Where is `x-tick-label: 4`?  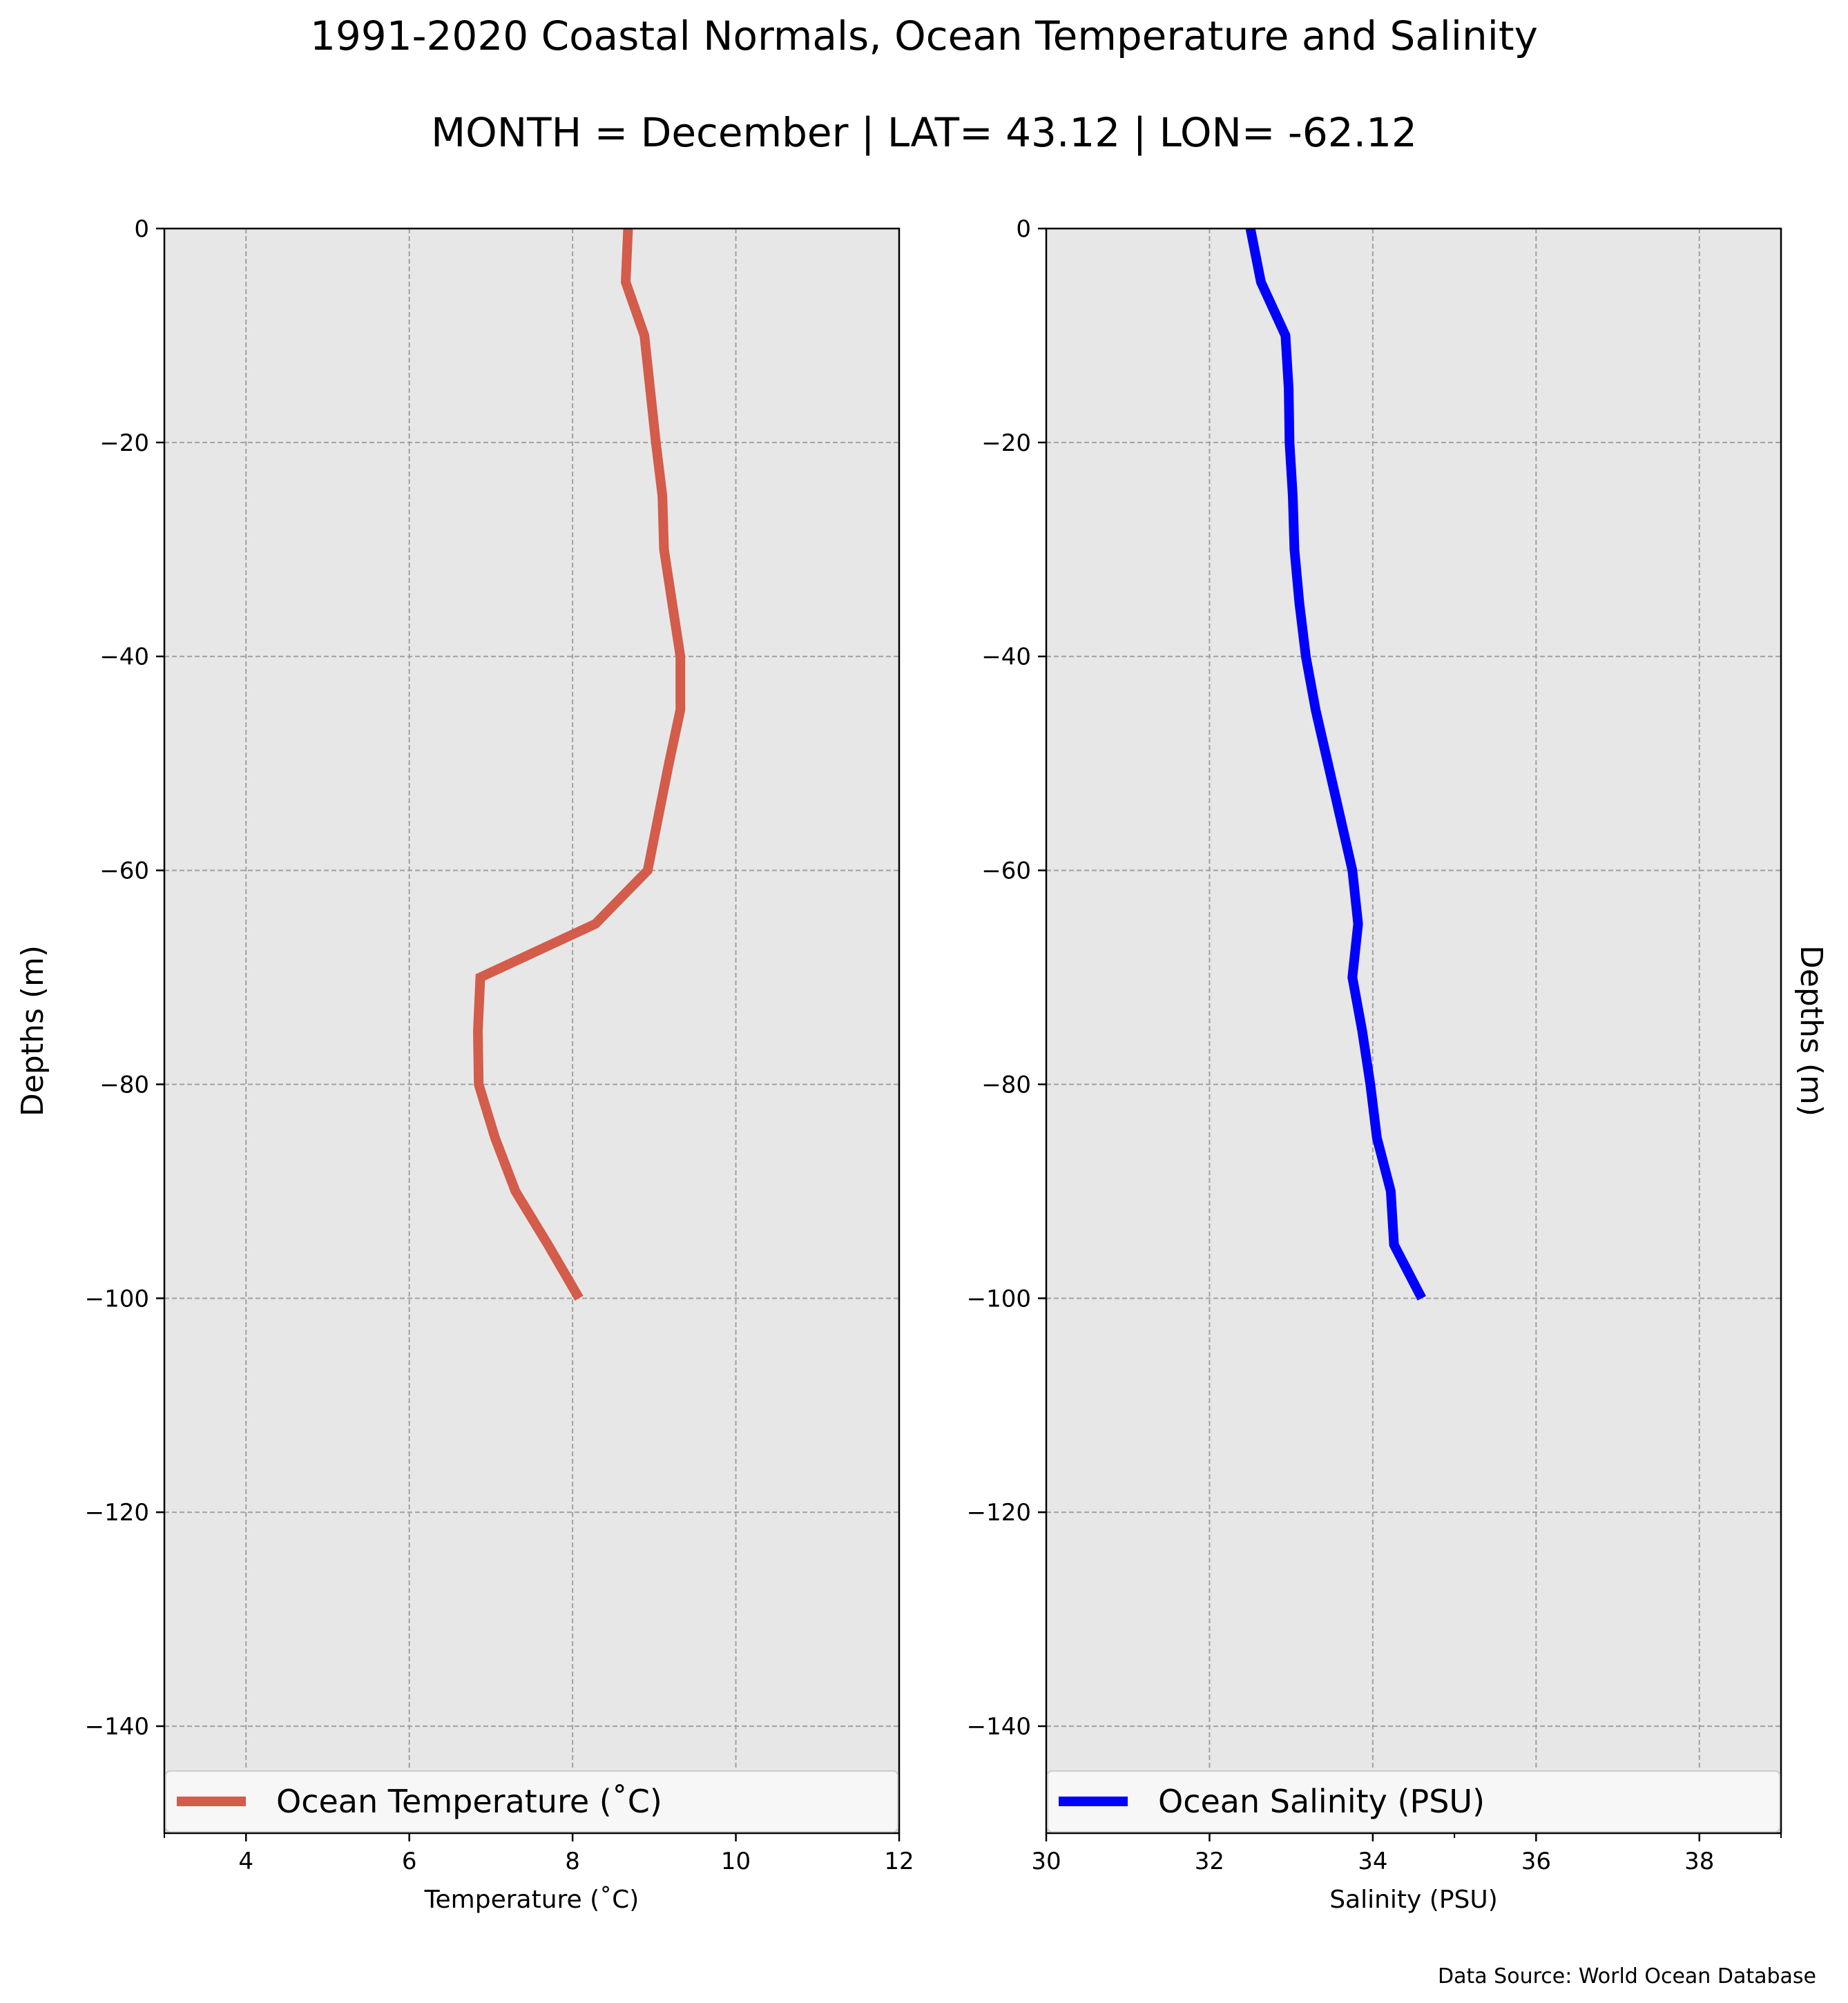 x-tick-label: 4 is located at coordinates (245, 1862).